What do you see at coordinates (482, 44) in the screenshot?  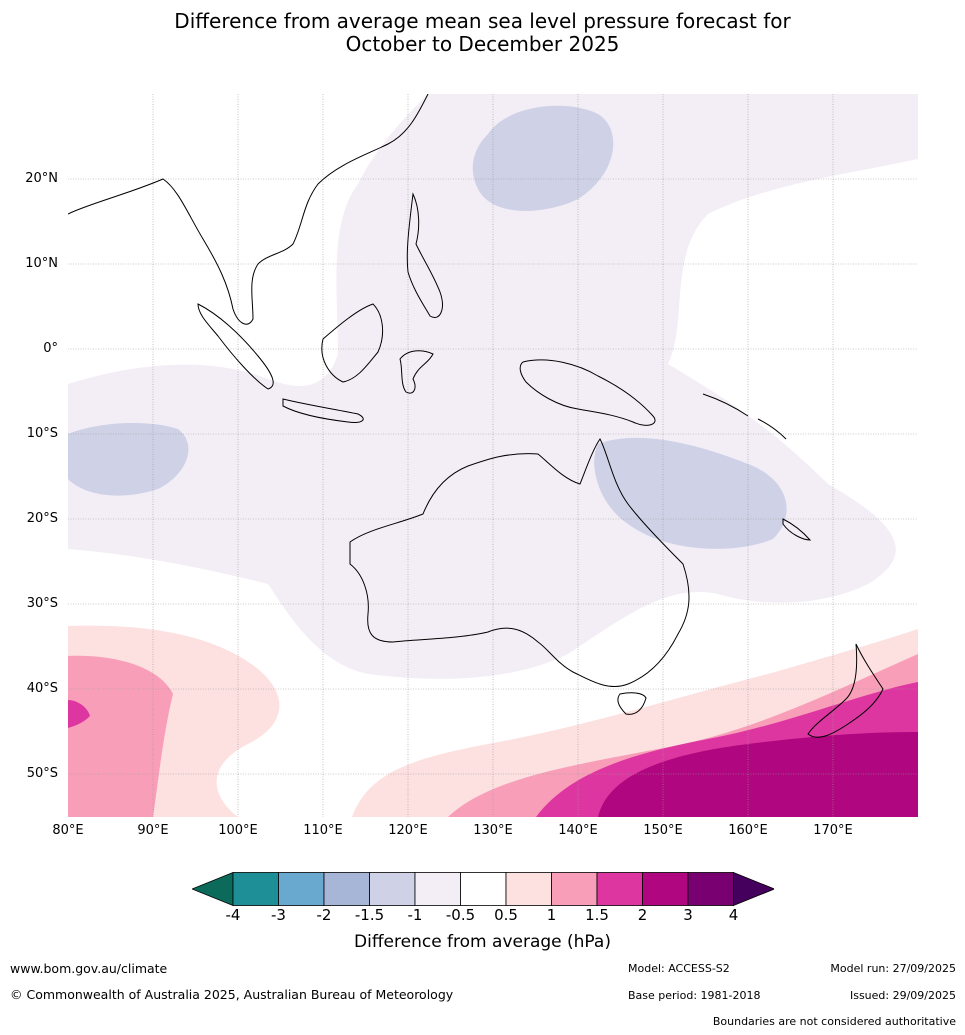 I see `title-line-2: October to December 2025` at bounding box center [482, 44].